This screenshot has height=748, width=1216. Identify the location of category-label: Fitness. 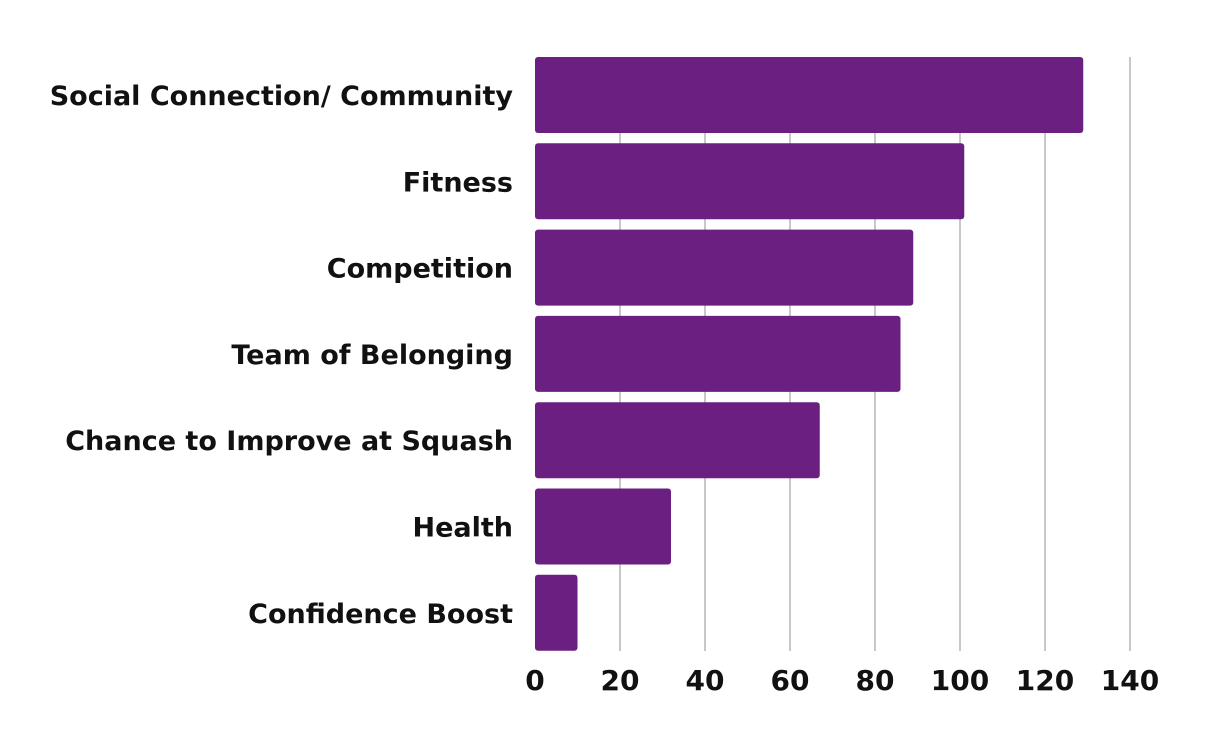
(458, 182).